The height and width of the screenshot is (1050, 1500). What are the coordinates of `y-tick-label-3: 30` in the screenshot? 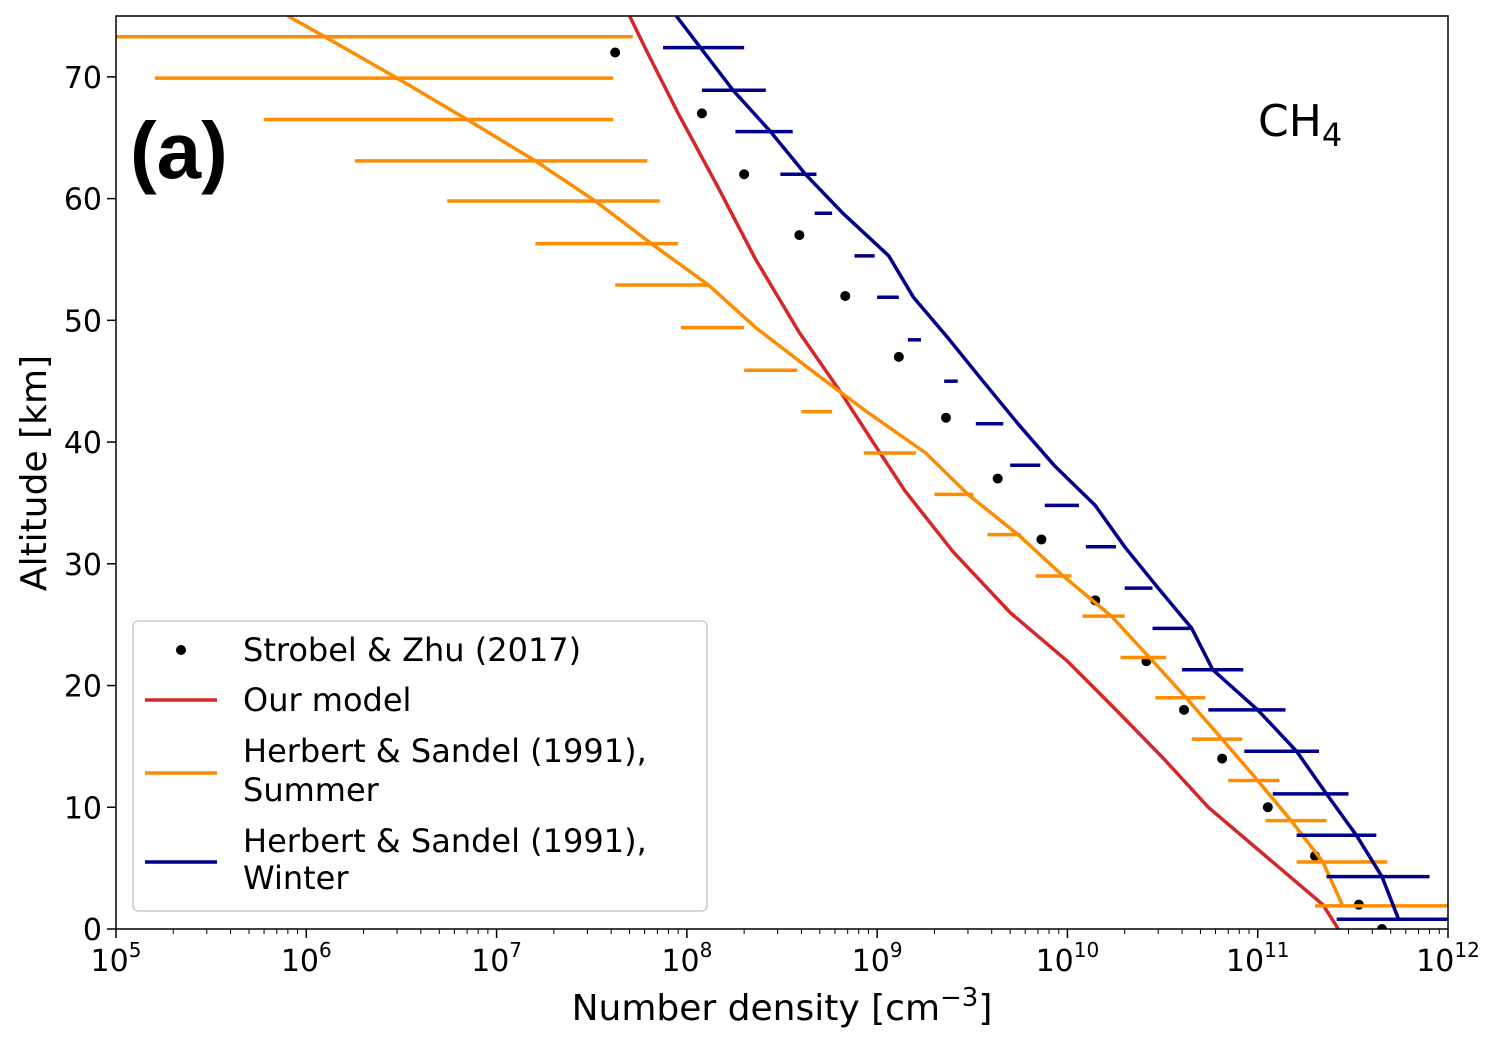 It's located at (83, 565).